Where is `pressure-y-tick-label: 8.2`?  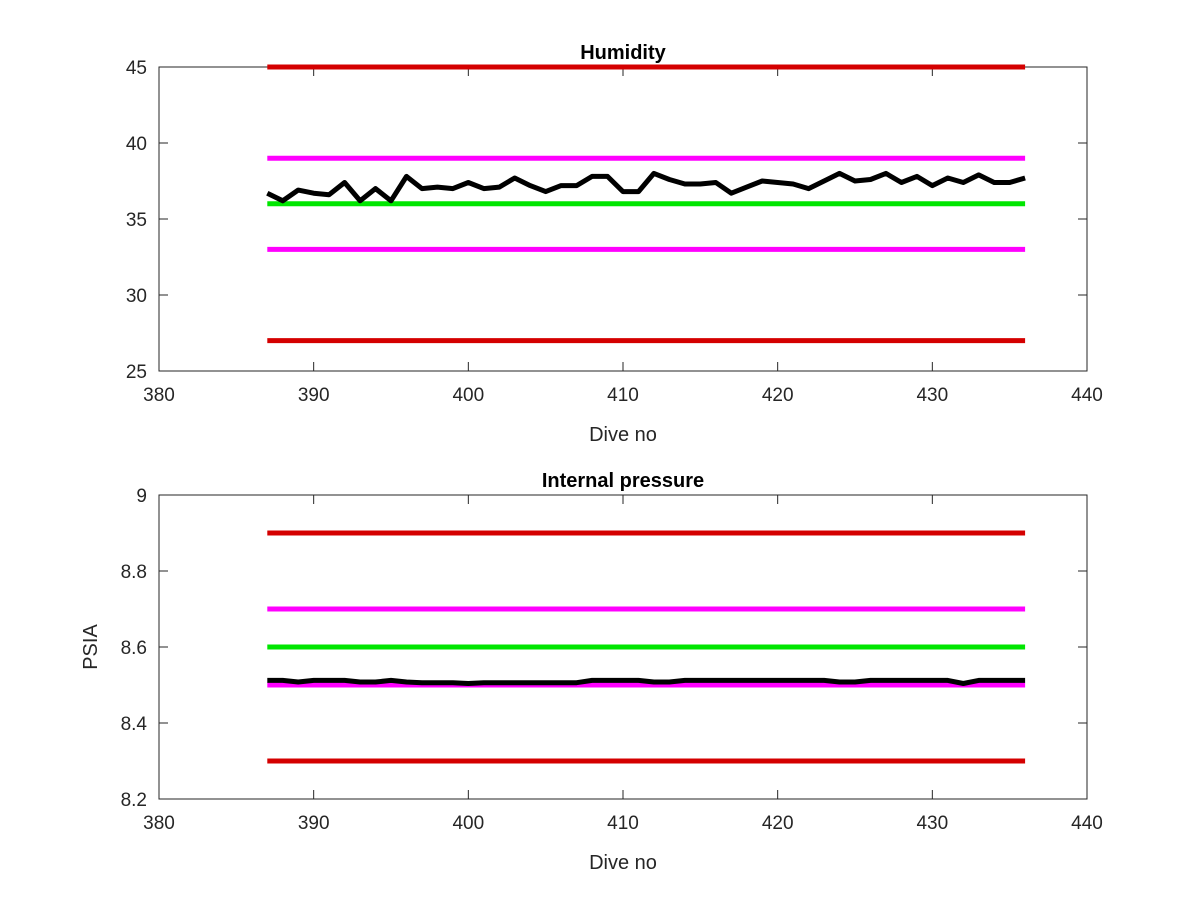
pressure-y-tick-label: 8.2 is located at coordinates (134, 800).